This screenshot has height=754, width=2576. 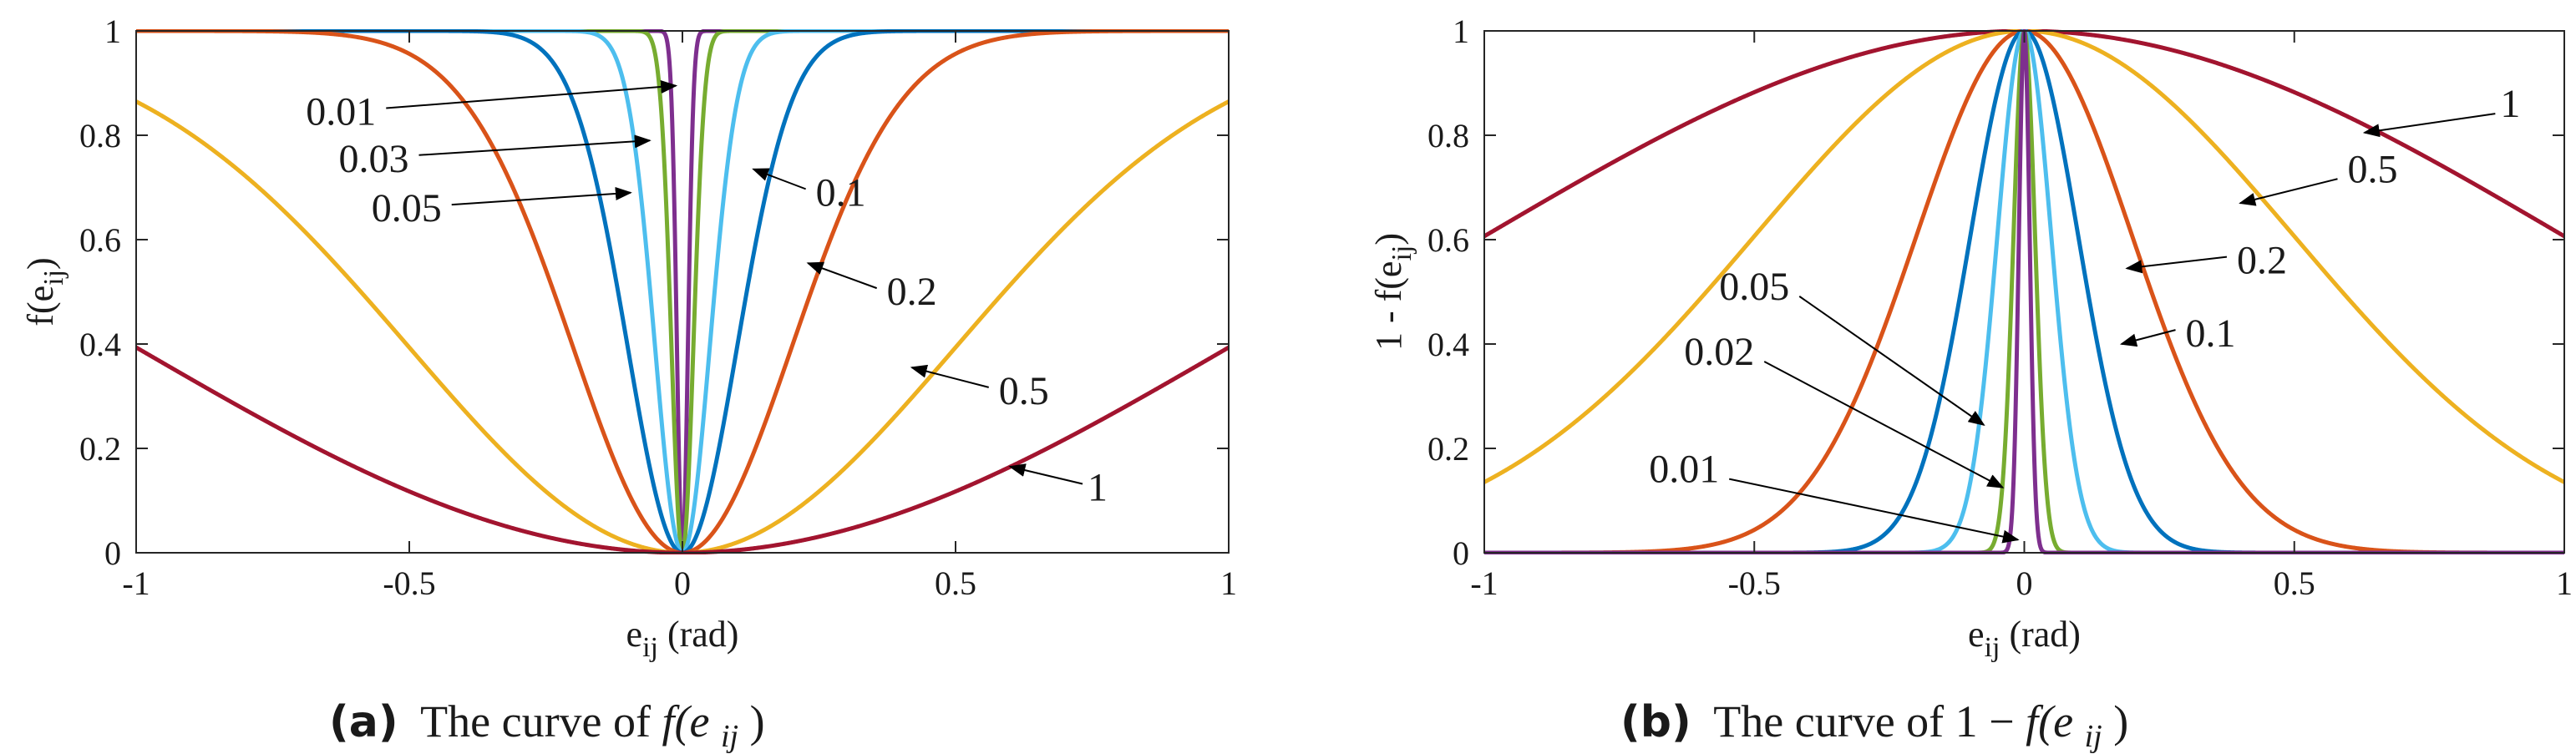 What do you see at coordinates (2120, 721) in the screenshot?
I see `caption-b-suffix: )` at bounding box center [2120, 721].